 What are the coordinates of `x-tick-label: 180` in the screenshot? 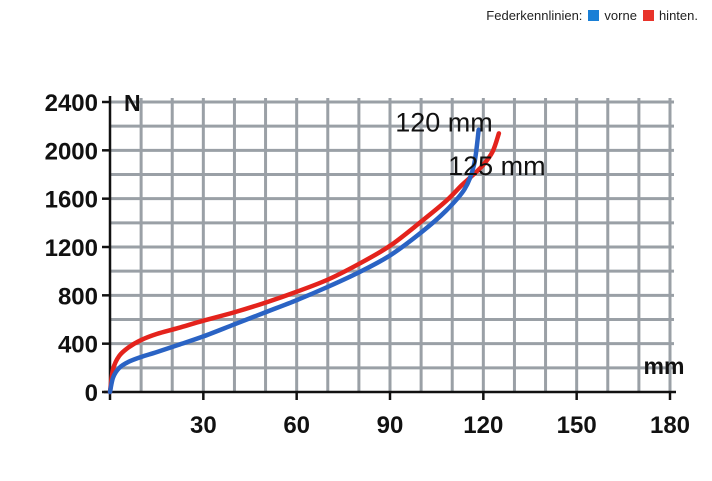 It's located at (670, 425).